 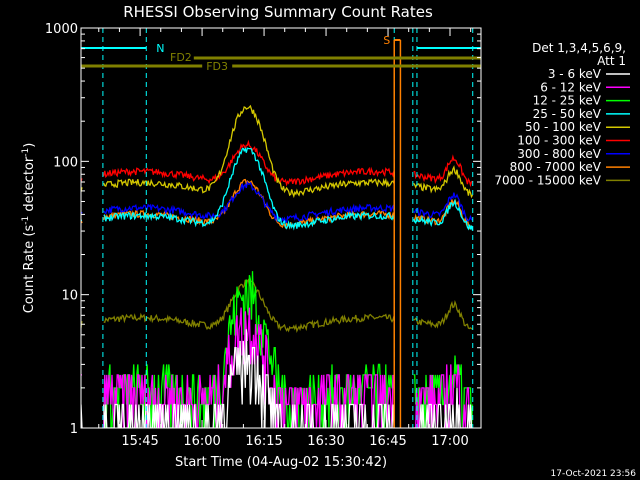 I want to click on legend-entry-label: 3 - 6 keV, so click(x=575, y=74).